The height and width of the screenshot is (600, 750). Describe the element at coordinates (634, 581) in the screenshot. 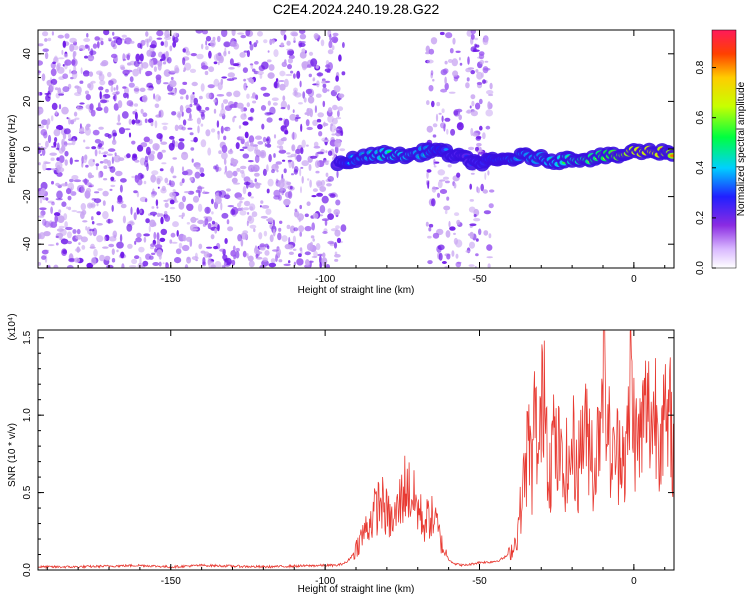

I see `x-tick-label: 0` at that location.